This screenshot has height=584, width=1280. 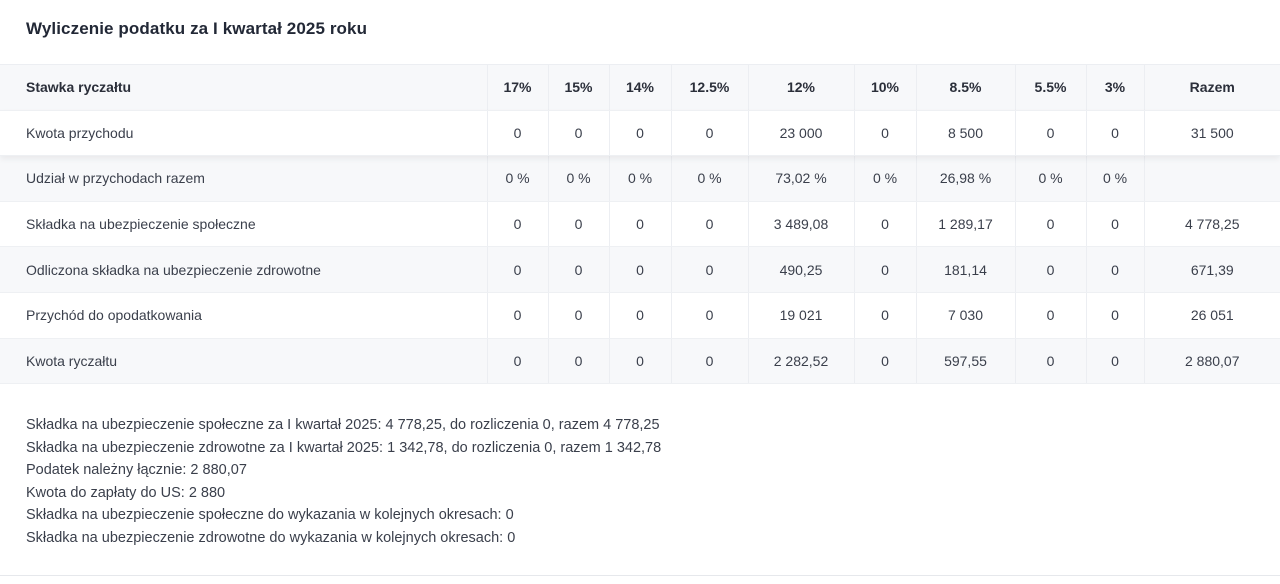 I want to click on bottom-divider, so click(x=640, y=575).